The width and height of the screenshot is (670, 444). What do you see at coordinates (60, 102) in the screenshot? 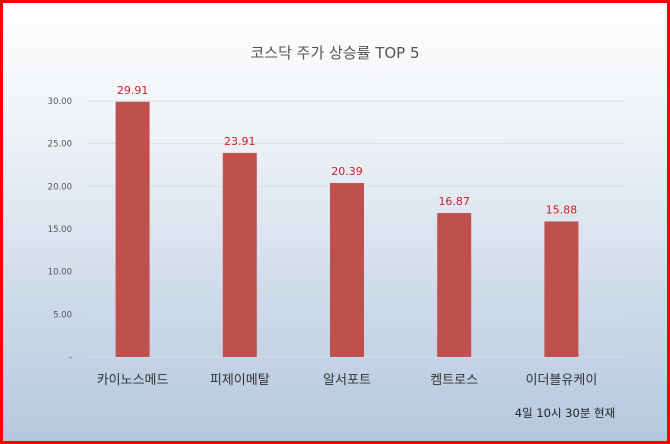
I see `y-tick-label: 30.00` at bounding box center [60, 102].